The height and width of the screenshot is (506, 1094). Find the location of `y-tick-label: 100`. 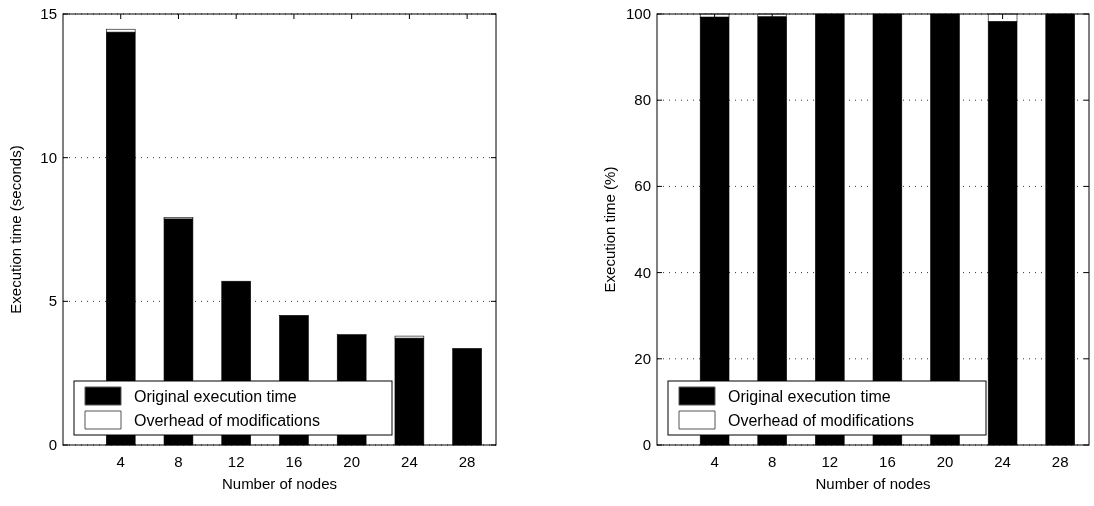

y-tick-label: 100 is located at coordinates (638, 13).